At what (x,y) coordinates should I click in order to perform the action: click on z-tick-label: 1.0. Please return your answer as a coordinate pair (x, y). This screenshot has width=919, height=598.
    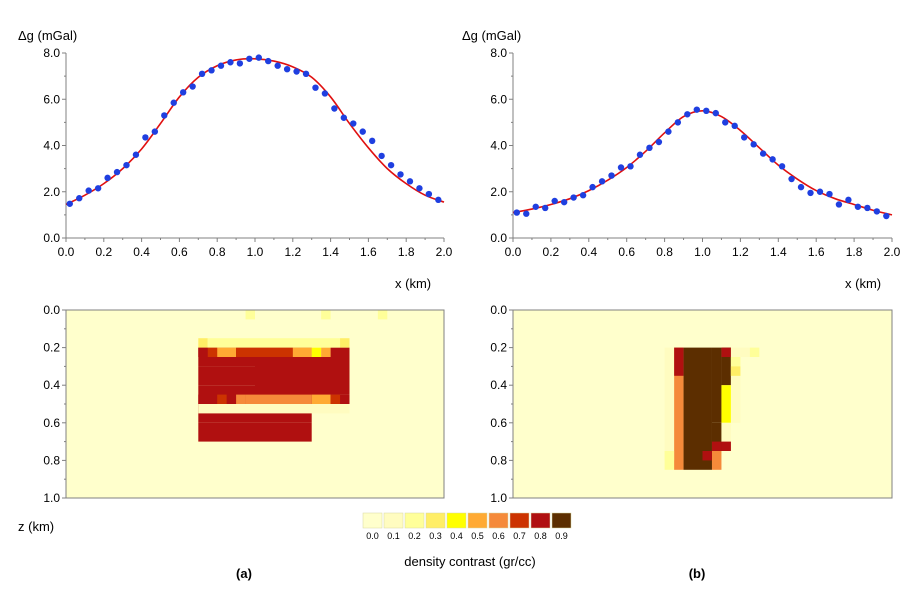
    Looking at the image, I should click on (51, 498).